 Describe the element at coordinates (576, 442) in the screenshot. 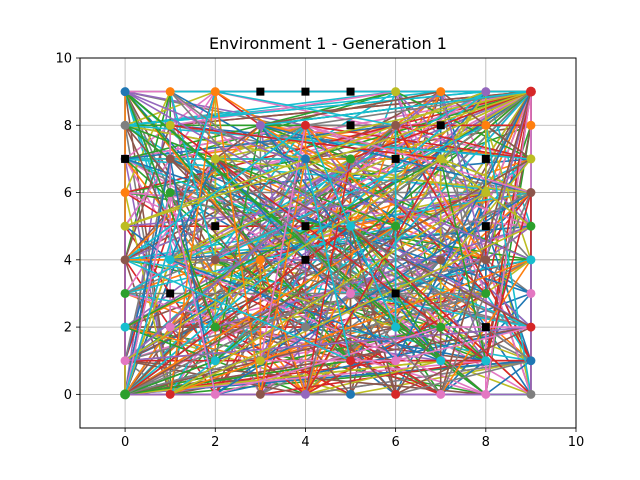

I see `x-tick-label: 10` at that location.